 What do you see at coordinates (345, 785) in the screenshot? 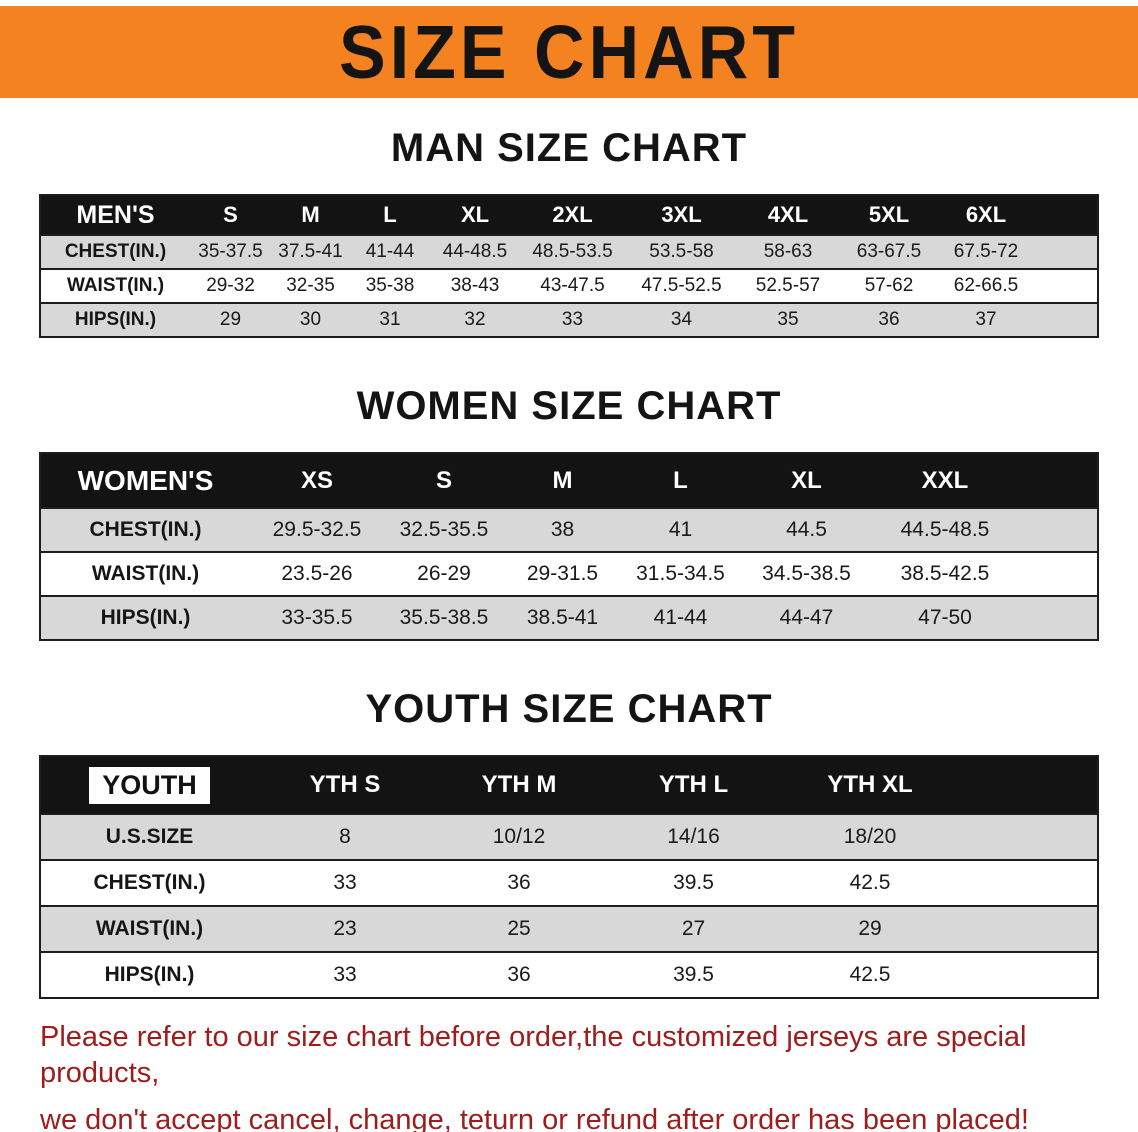
I see `size-header-cell: YTH S` at bounding box center [345, 785].